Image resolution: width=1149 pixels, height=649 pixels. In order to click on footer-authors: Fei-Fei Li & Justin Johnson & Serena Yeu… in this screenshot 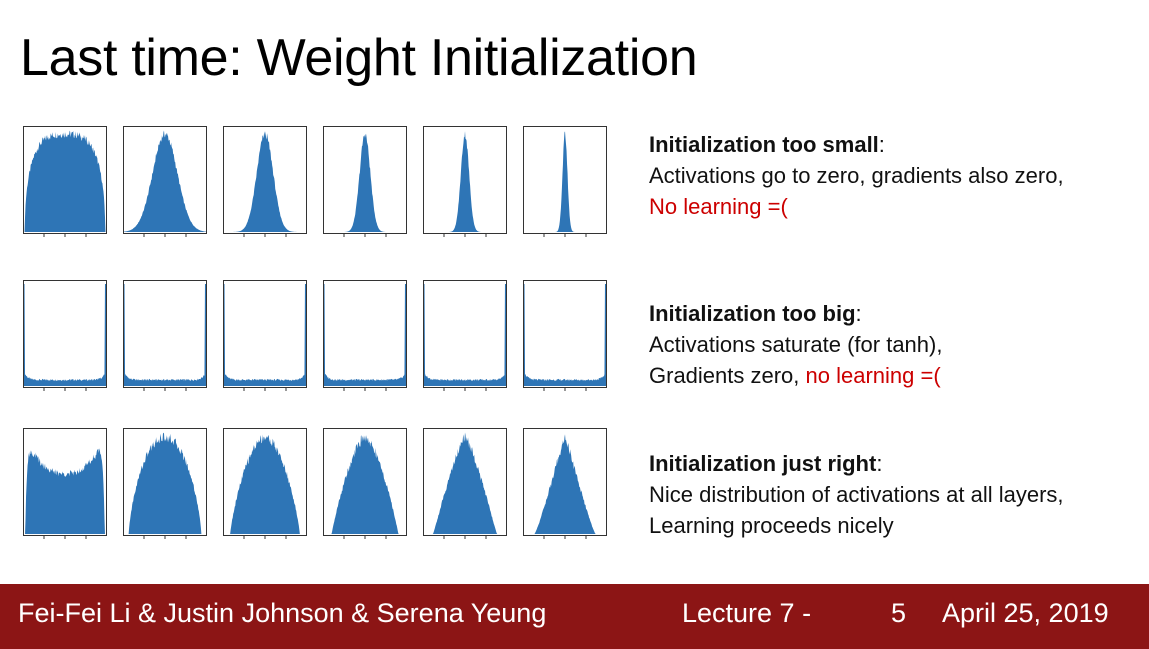, I will do `click(282, 613)`.